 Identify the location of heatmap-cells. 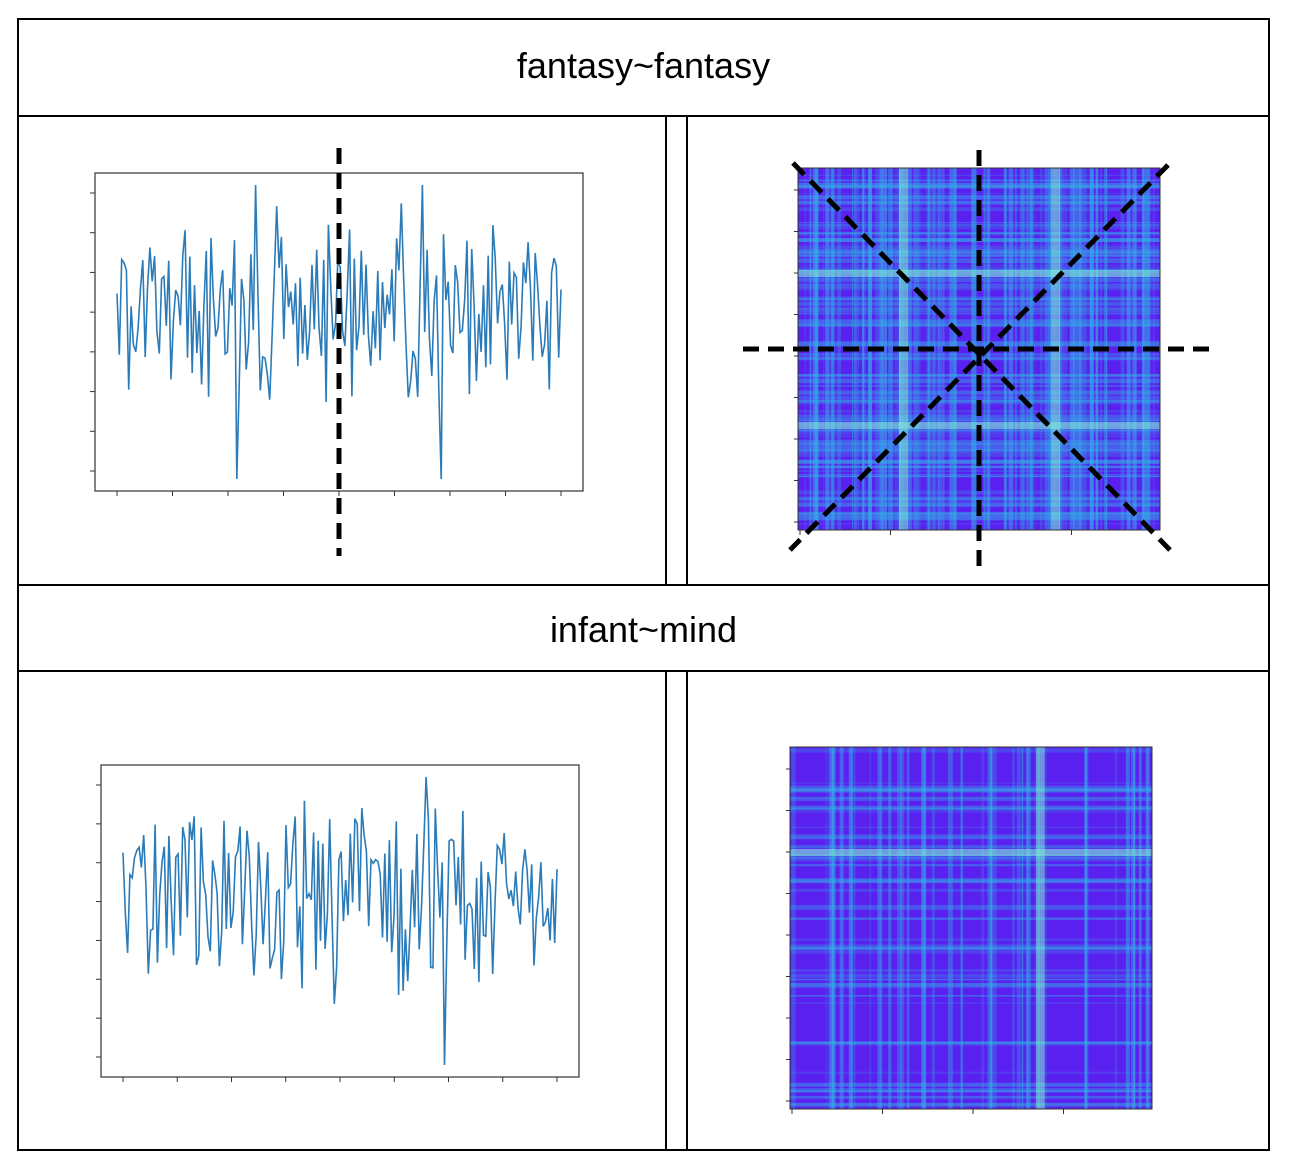
(971, 928).